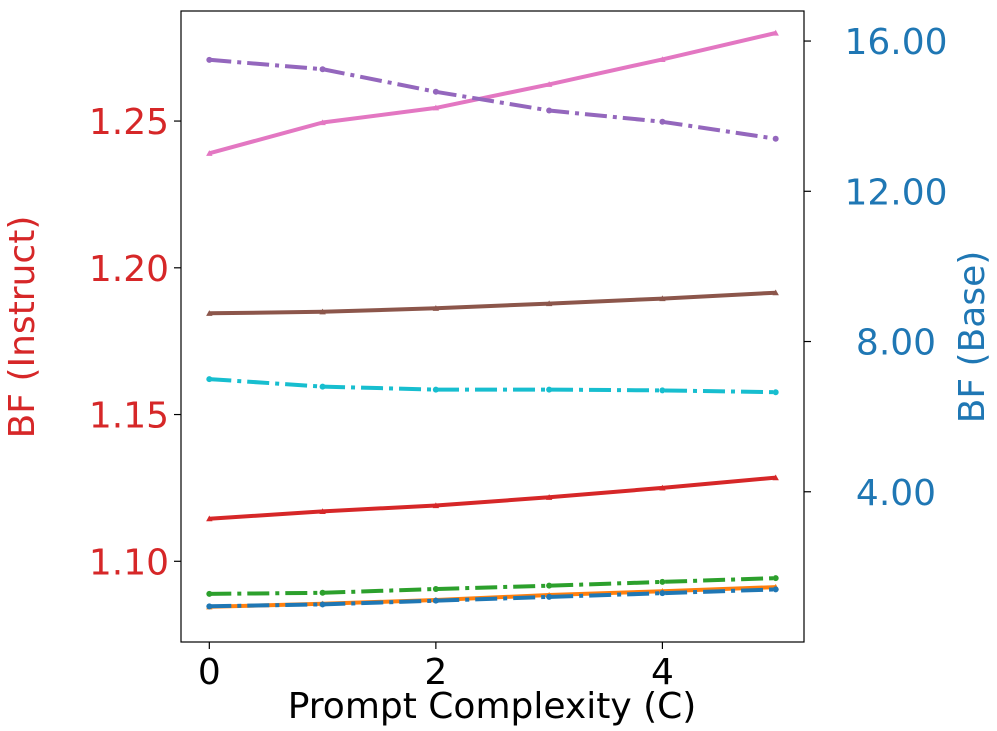  I want to click on right-y-axis-title: BF (Base), so click(972, 337).